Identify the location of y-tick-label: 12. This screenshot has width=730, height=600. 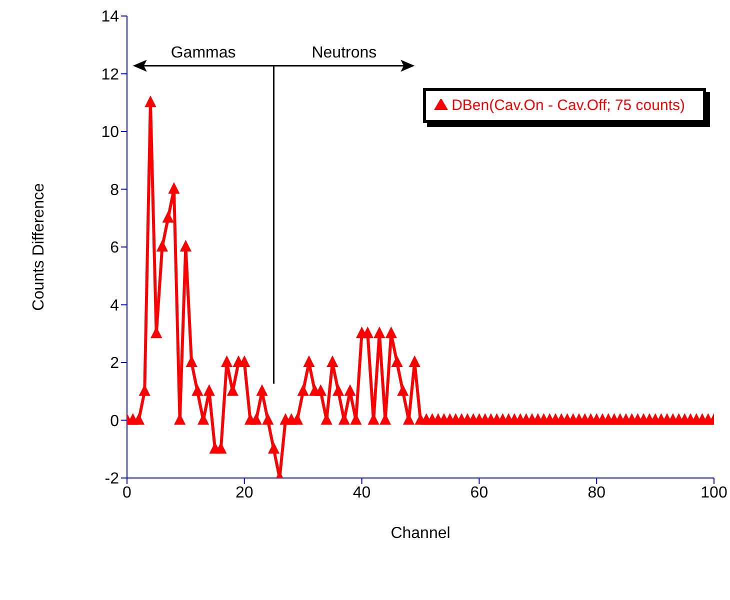
(110, 75).